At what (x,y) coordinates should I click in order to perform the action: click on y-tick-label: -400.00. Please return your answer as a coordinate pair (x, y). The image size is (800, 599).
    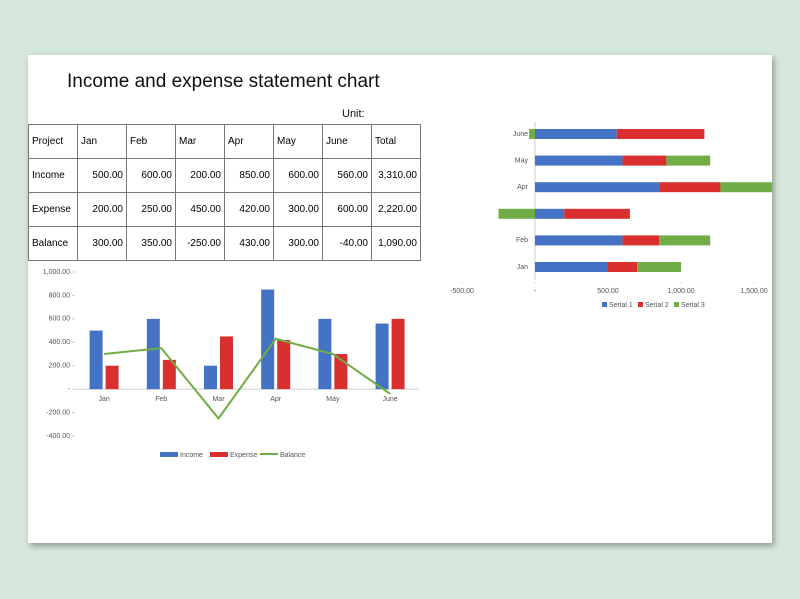
    Looking at the image, I should click on (58, 436).